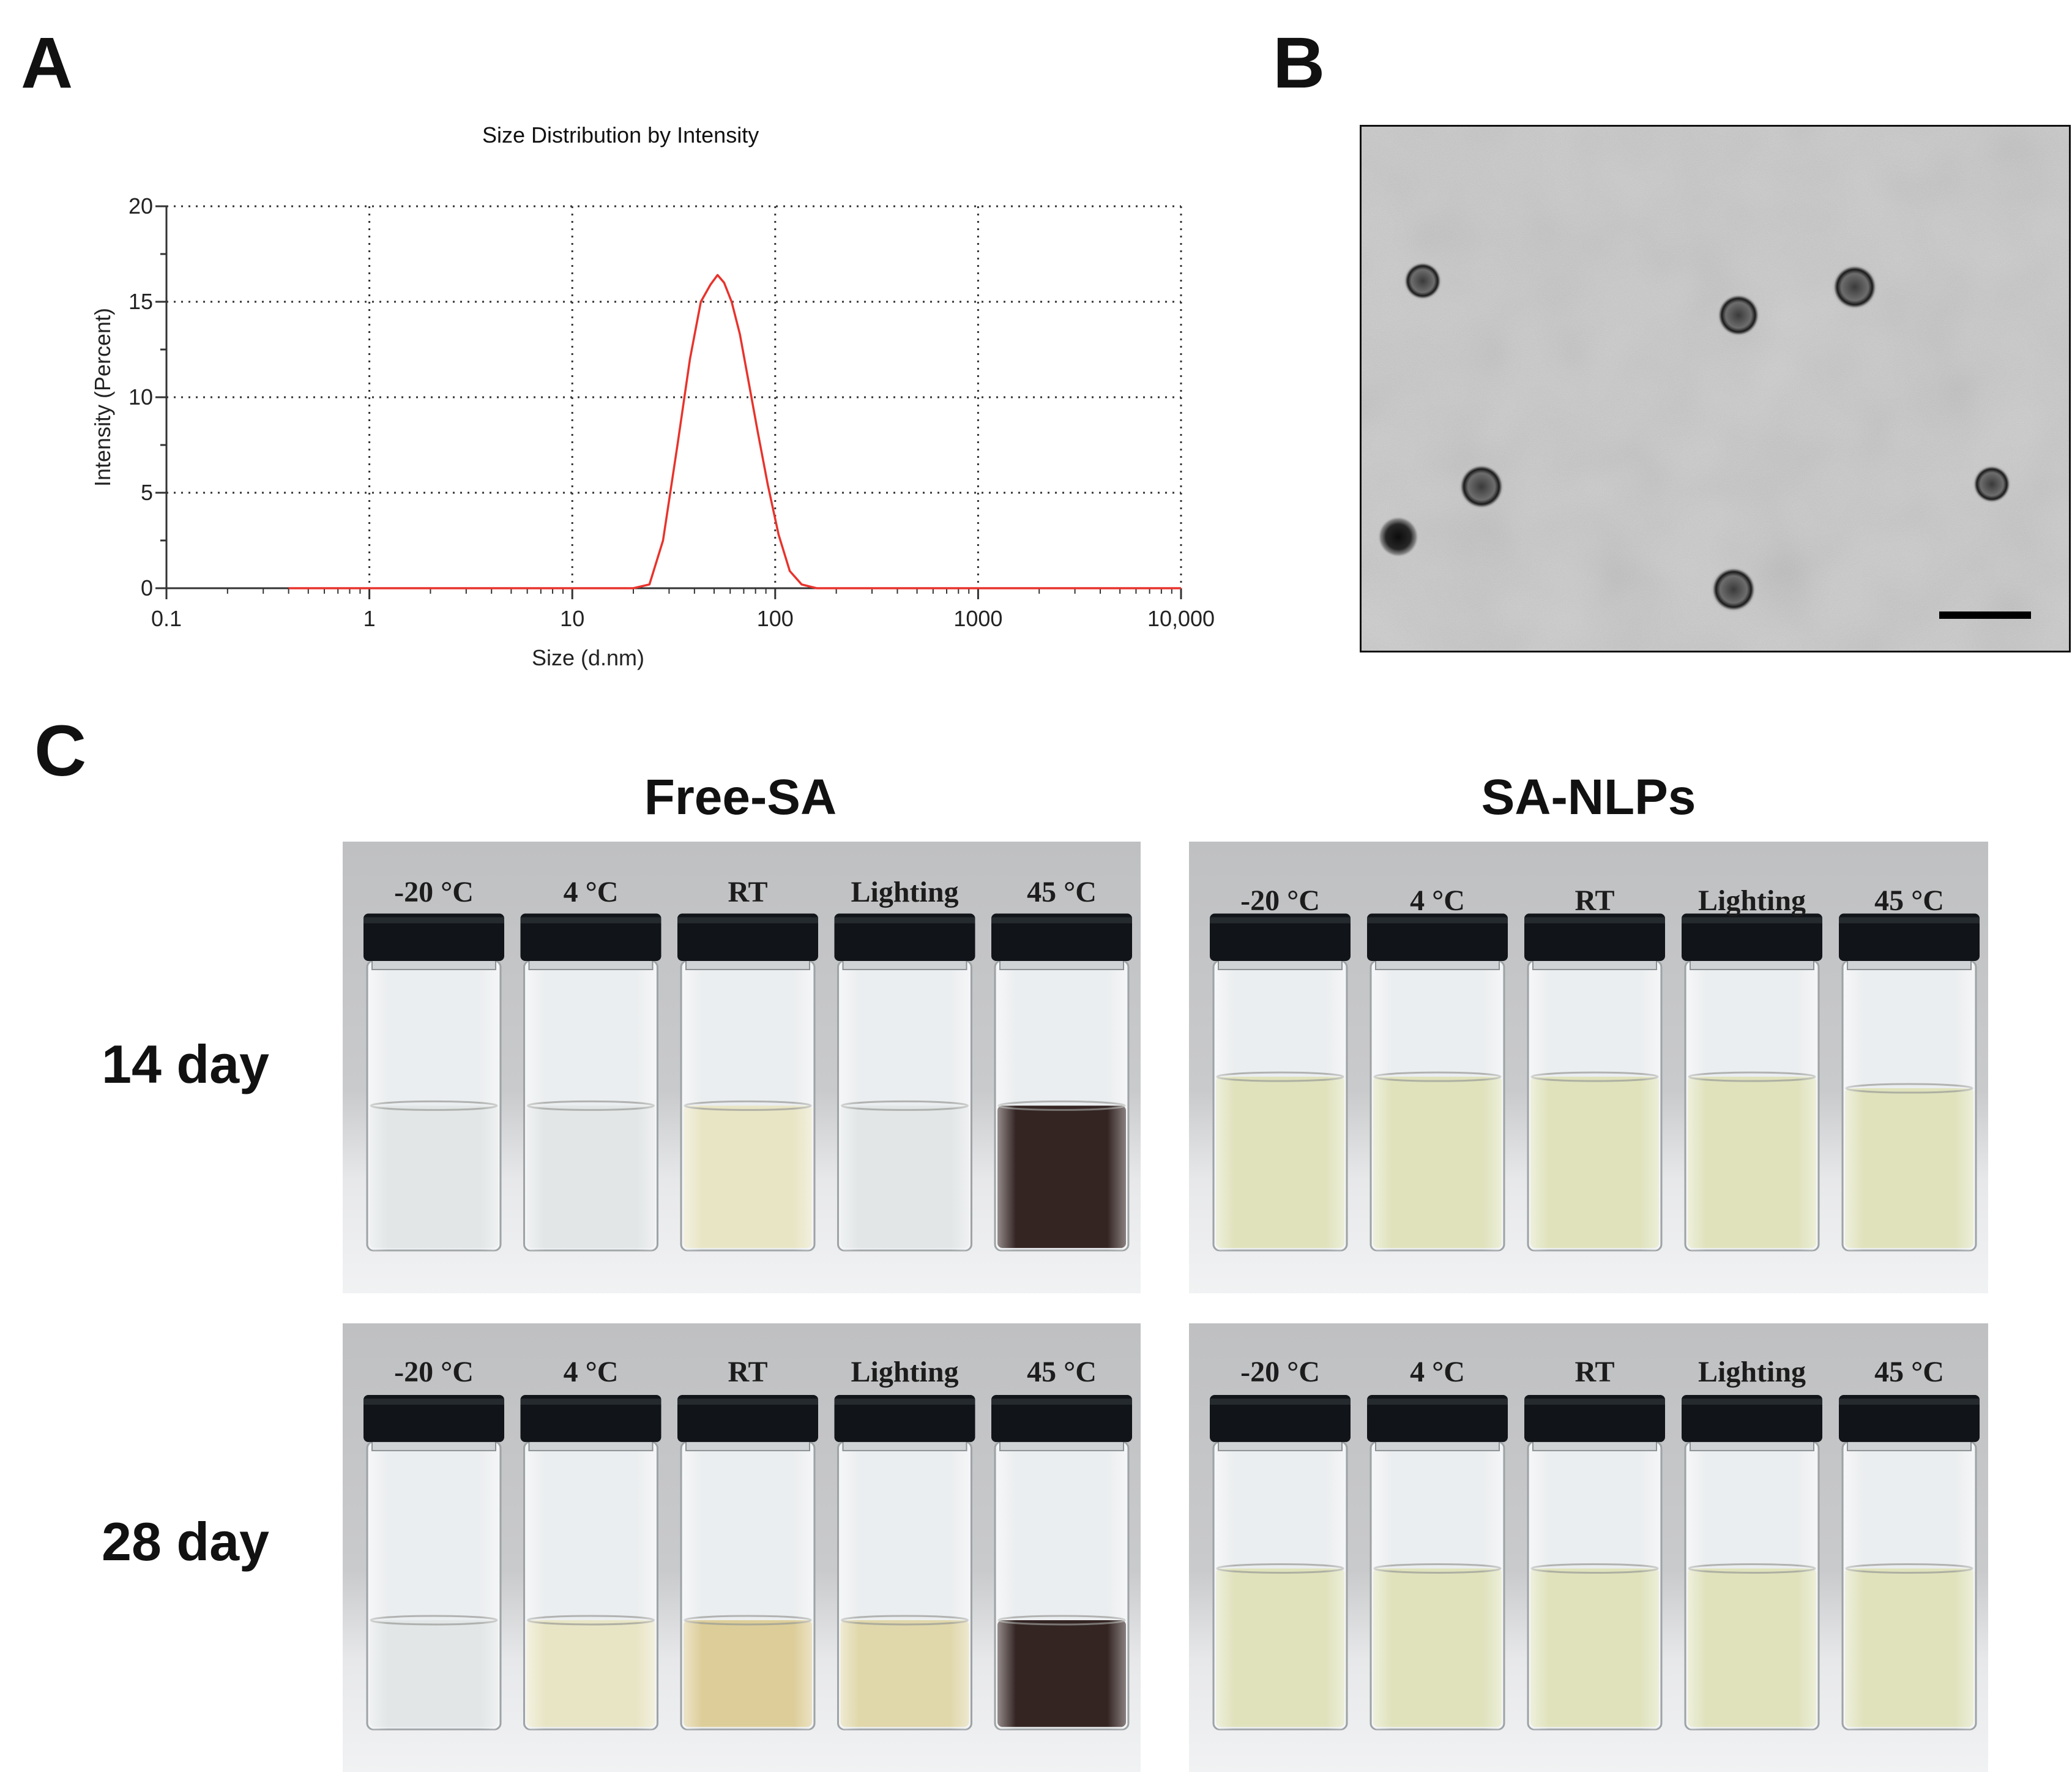  What do you see at coordinates (369, 618) in the screenshot?
I see `x-tick-label: 1` at bounding box center [369, 618].